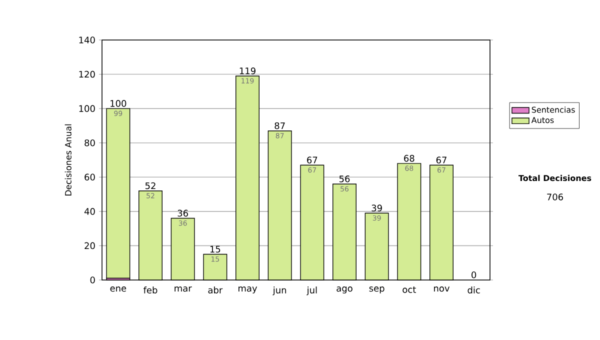 This screenshot has width=600, height=340. Describe the element at coordinates (215, 249) in the screenshot. I see `total-label: 15` at that location.